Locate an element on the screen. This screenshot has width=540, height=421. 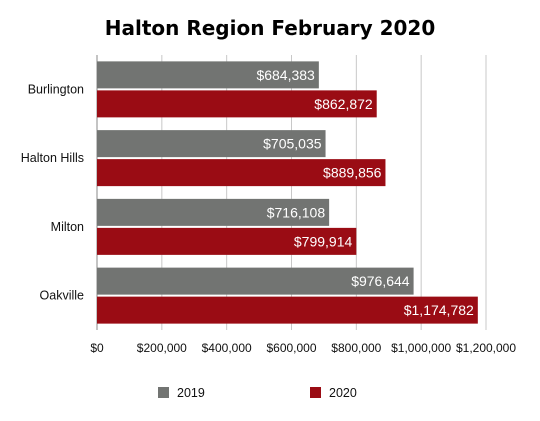
data-label: $684,383 is located at coordinates (285, 75).